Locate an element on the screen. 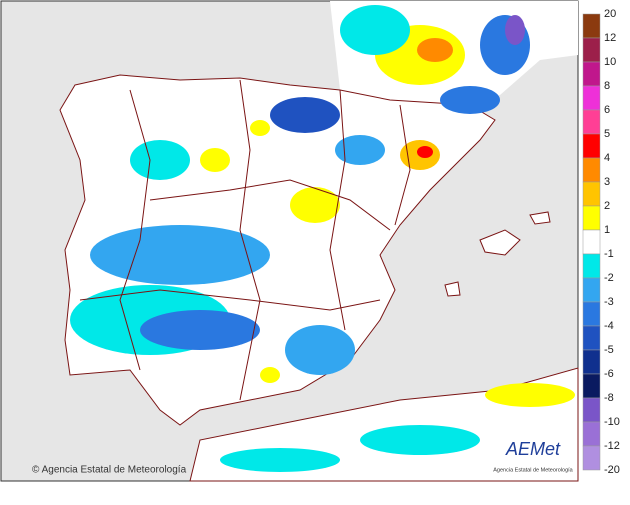 This screenshot has width=630, height=505. legend-label: -6 is located at coordinates (609, 374).